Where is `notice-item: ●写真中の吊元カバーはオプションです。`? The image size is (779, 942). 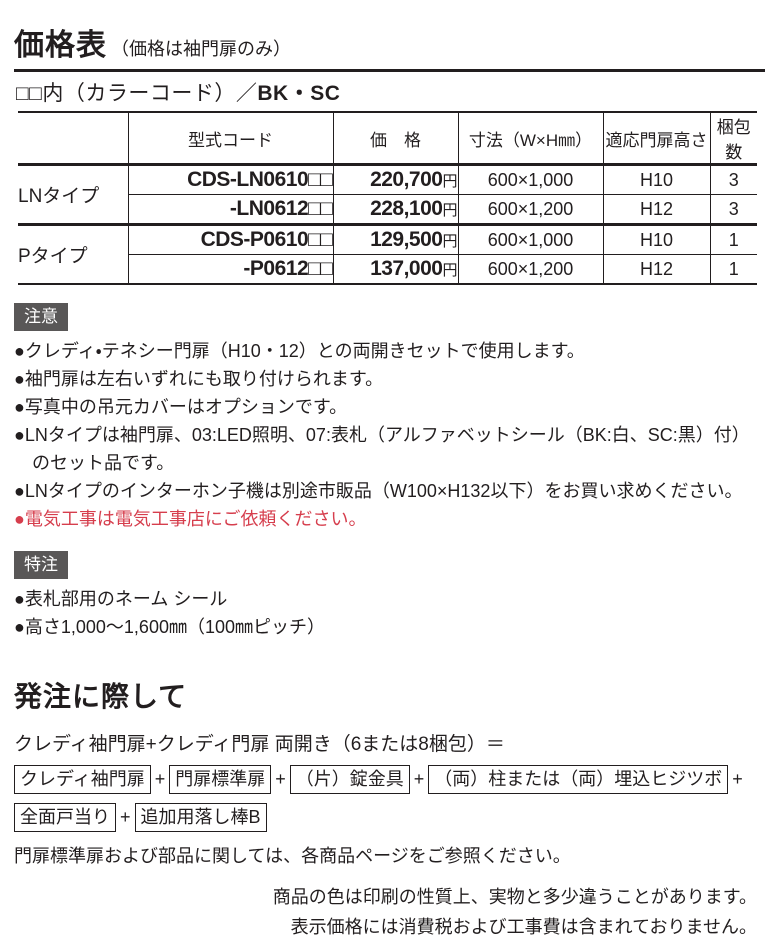
notice-item: ●写真中の吊元カバーはオプションです。 is located at coordinates (181, 407).